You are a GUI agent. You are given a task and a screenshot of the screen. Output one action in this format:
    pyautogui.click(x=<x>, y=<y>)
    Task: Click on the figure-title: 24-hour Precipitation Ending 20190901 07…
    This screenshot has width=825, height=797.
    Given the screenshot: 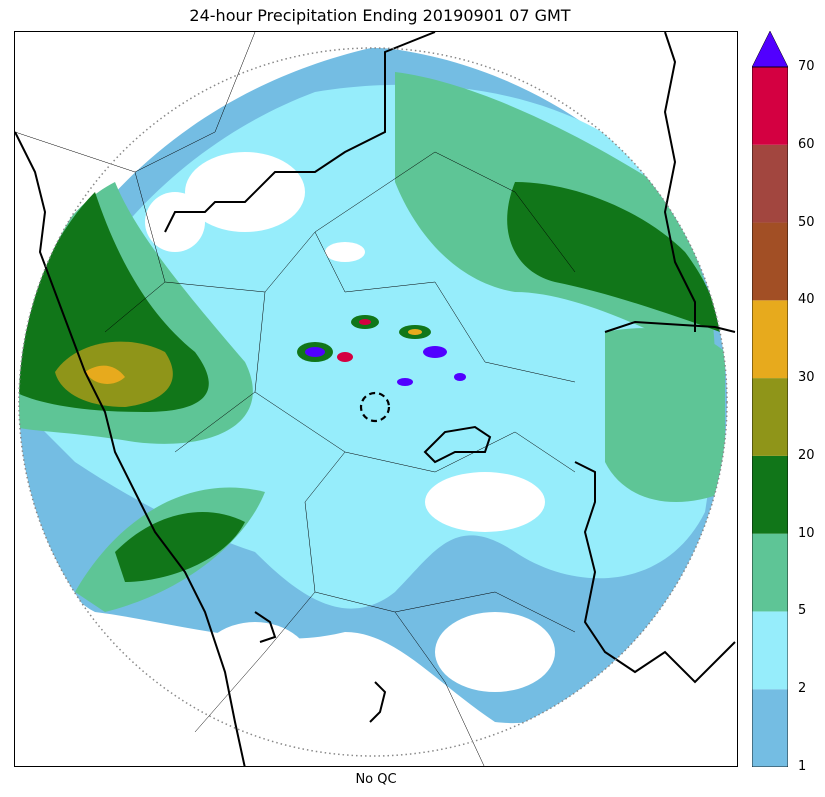 What is the action you would take?
    pyautogui.click(x=380, y=15)
    